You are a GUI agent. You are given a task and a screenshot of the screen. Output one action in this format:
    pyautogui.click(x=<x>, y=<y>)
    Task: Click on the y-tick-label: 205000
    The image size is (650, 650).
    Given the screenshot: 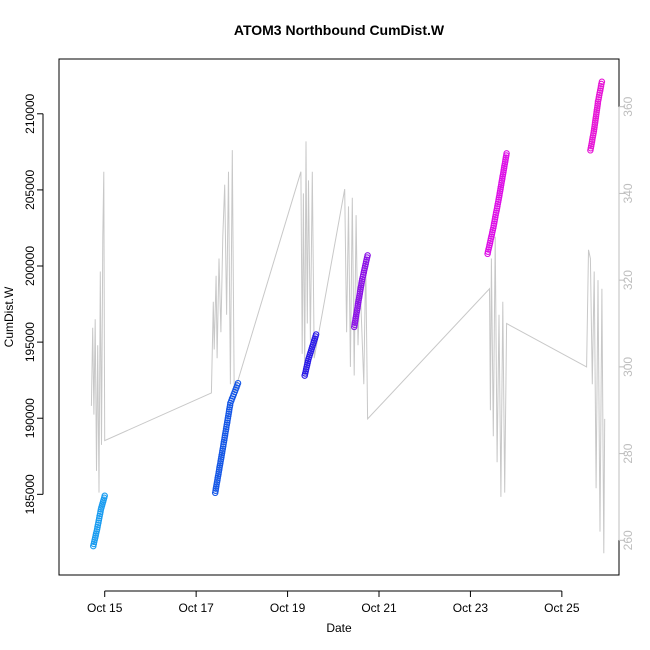 What is the action you would take?
    pyautogui.click(x=30, y=190)
    